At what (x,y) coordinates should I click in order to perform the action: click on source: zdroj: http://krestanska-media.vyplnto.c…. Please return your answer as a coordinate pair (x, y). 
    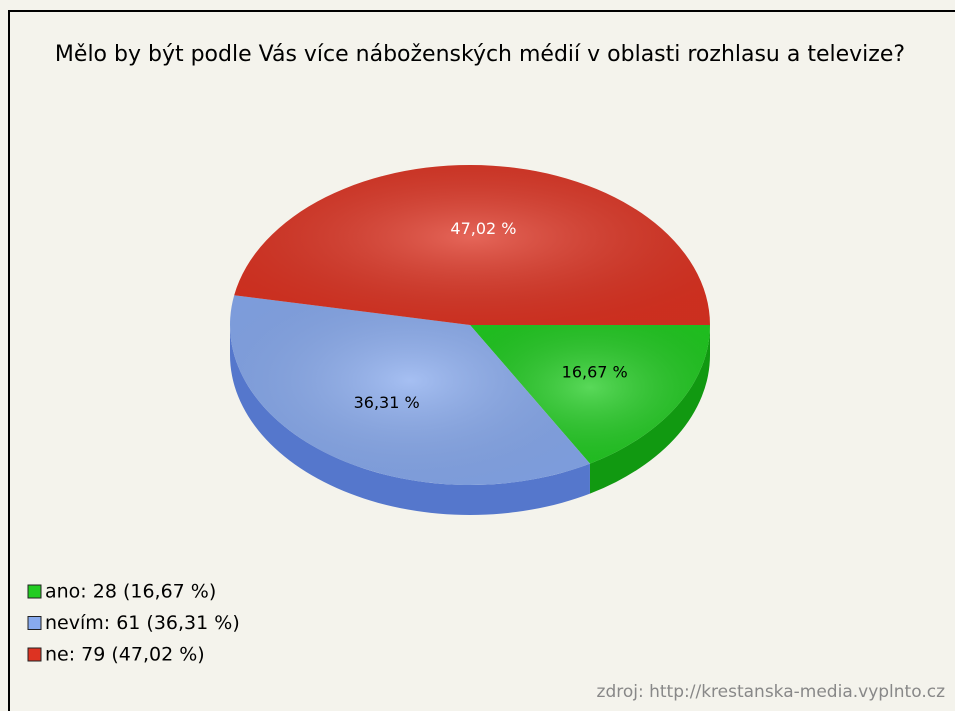
    Looking at the image, I should click on (771, 692).